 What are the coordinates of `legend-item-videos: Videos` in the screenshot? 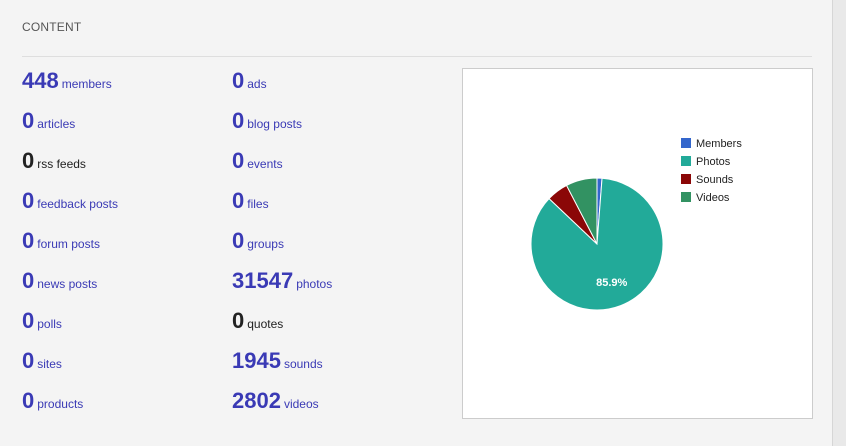 It's located at (711, 198).